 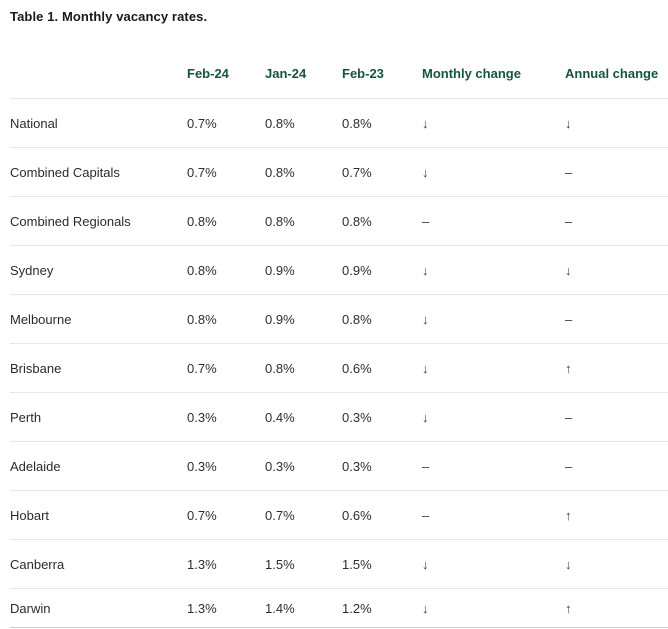 What do you see at coordinates (339, 123) in the screenshot?
I see `table-row: National 0.7% 0.8% 0.8% ↓ ↓` at bounding box center [339, 123].